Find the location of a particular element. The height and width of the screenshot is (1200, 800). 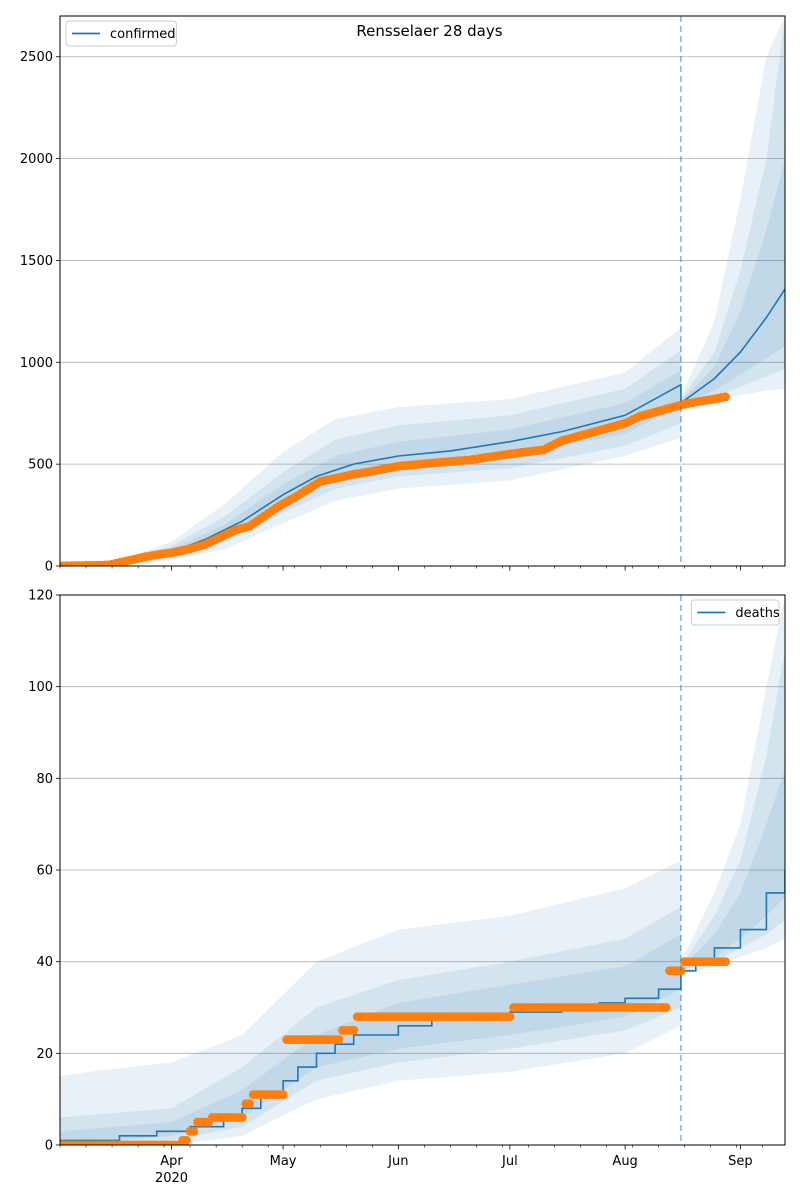

x-tick-label: Apr is located at coordinates (171, 1161).